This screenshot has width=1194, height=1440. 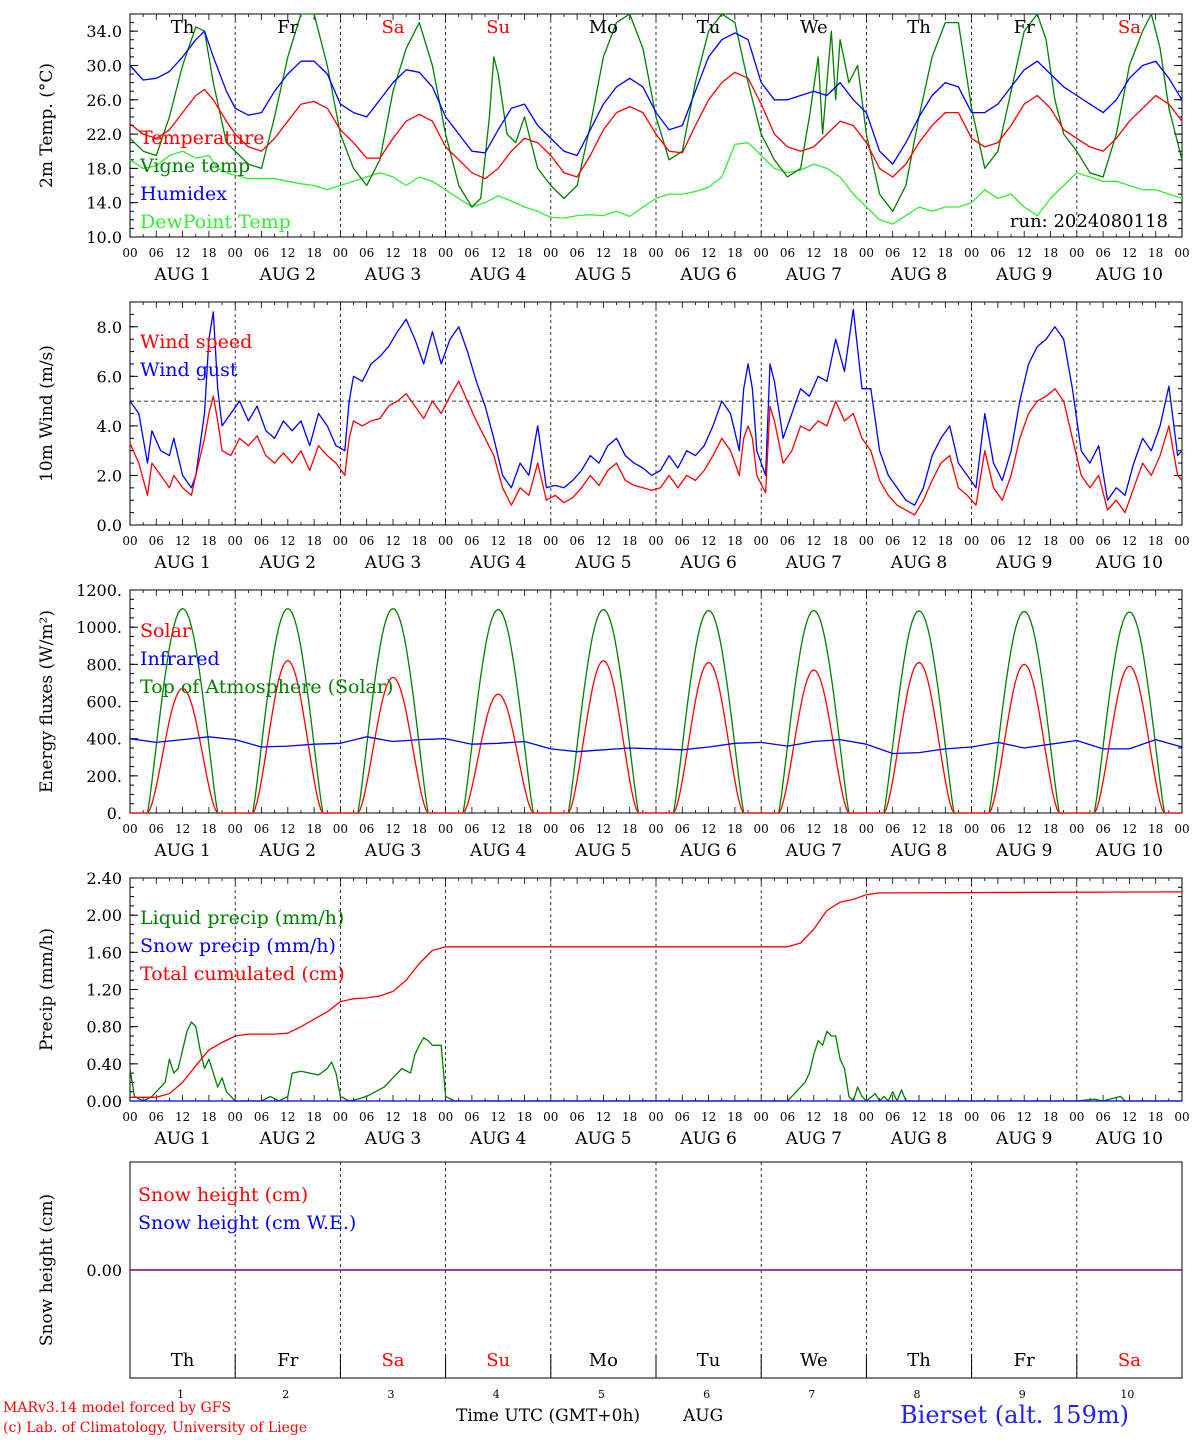 What do you see at coordinates (266, 687) in the screenshot?
I see `energy-legend-top-of-atmosphere-solar: Top of Atmosphere (Solar)` at bounding box center [266, 687].